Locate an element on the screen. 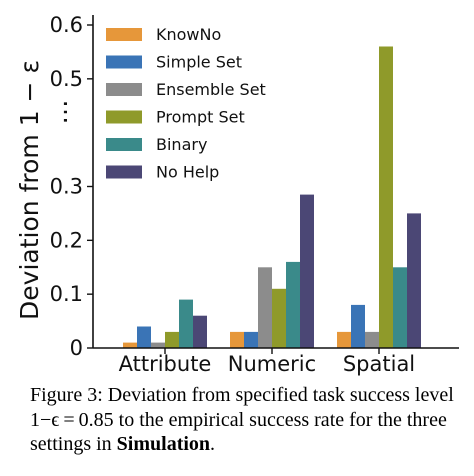 This screenshot has height=476, width=474. y-tick-label: 0.6 is located at coordinates (66, 25).